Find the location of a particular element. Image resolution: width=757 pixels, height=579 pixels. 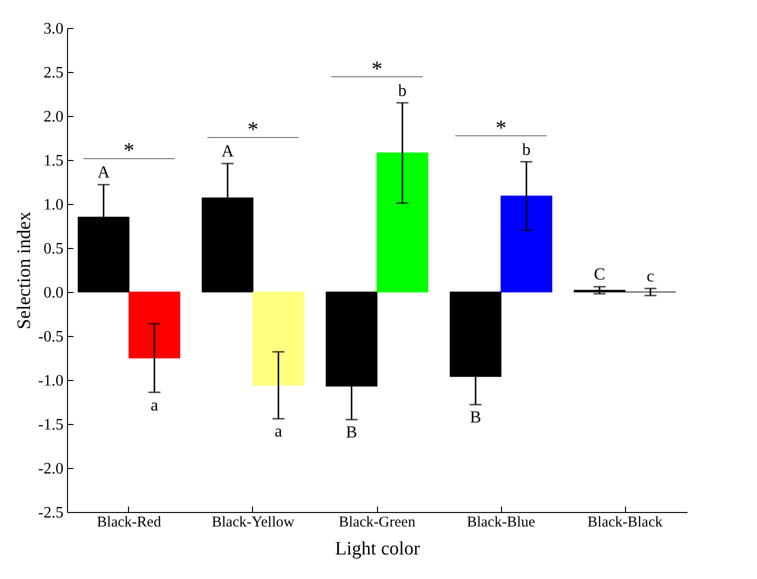

y-tick-label: 2.0 is located at coordinates (54, 117).